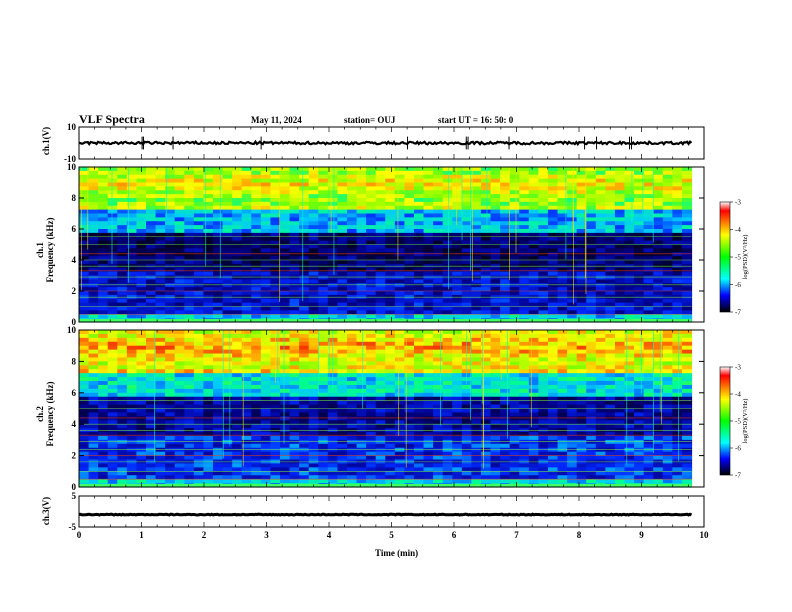 The width and height of the screenshot is (792, 612). What do you see at coordinates (70, 159) in the screenshot?
I see `y-tick-label: -10` at bounding box center [70, 159].